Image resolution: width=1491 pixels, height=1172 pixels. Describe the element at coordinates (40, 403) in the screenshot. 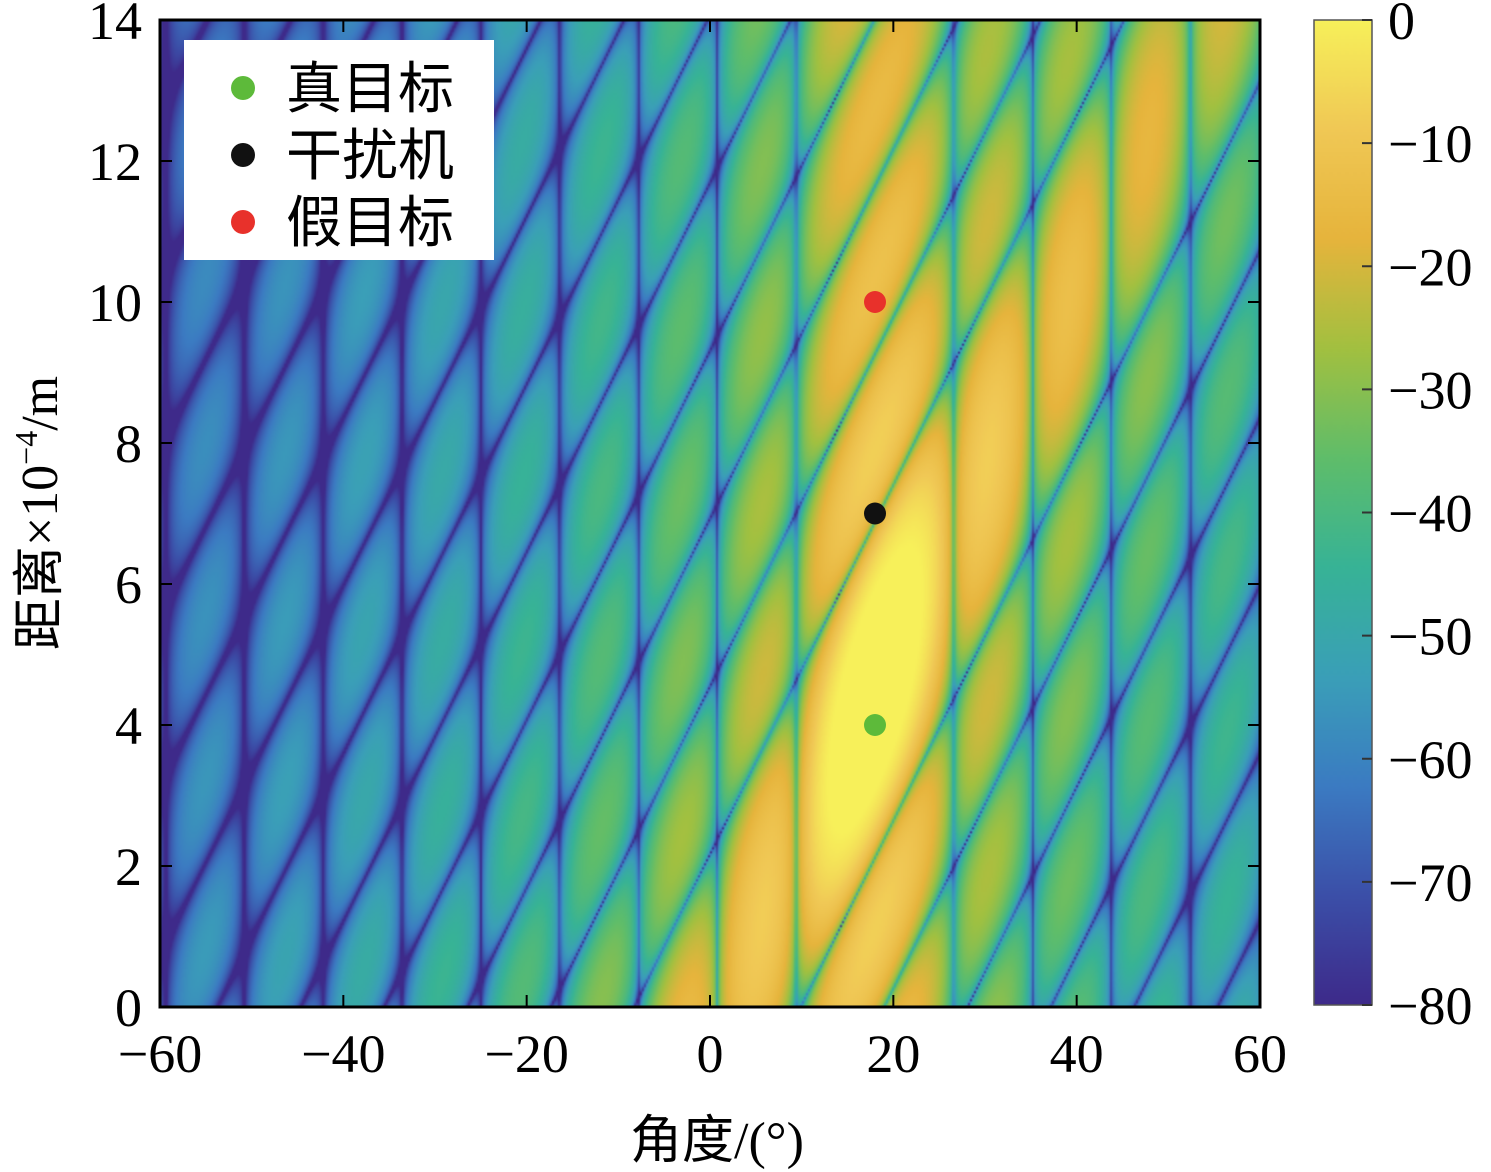

I see `y-axis-label-unit: /m` at that location.